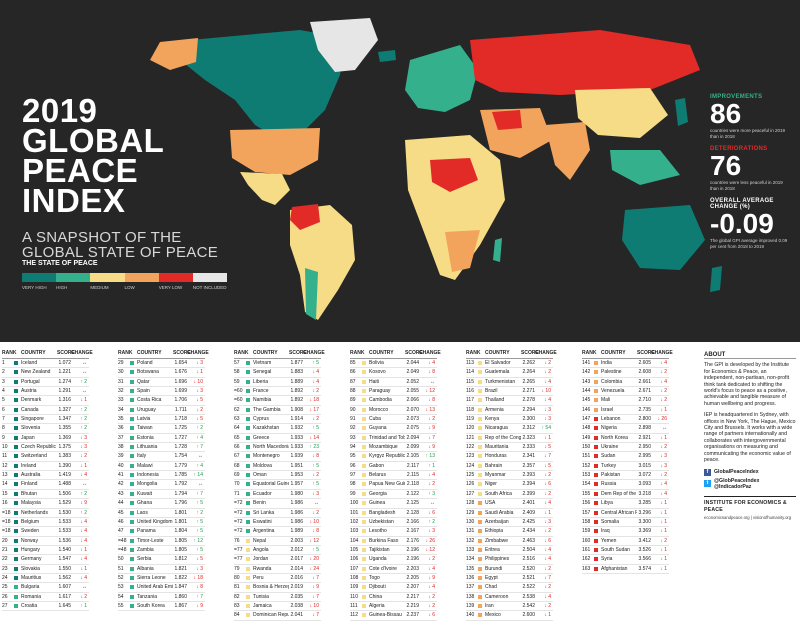  Describe the element at coordinates (495, 400) in the screenshot. I see `country-cell: Thailand` at that location.